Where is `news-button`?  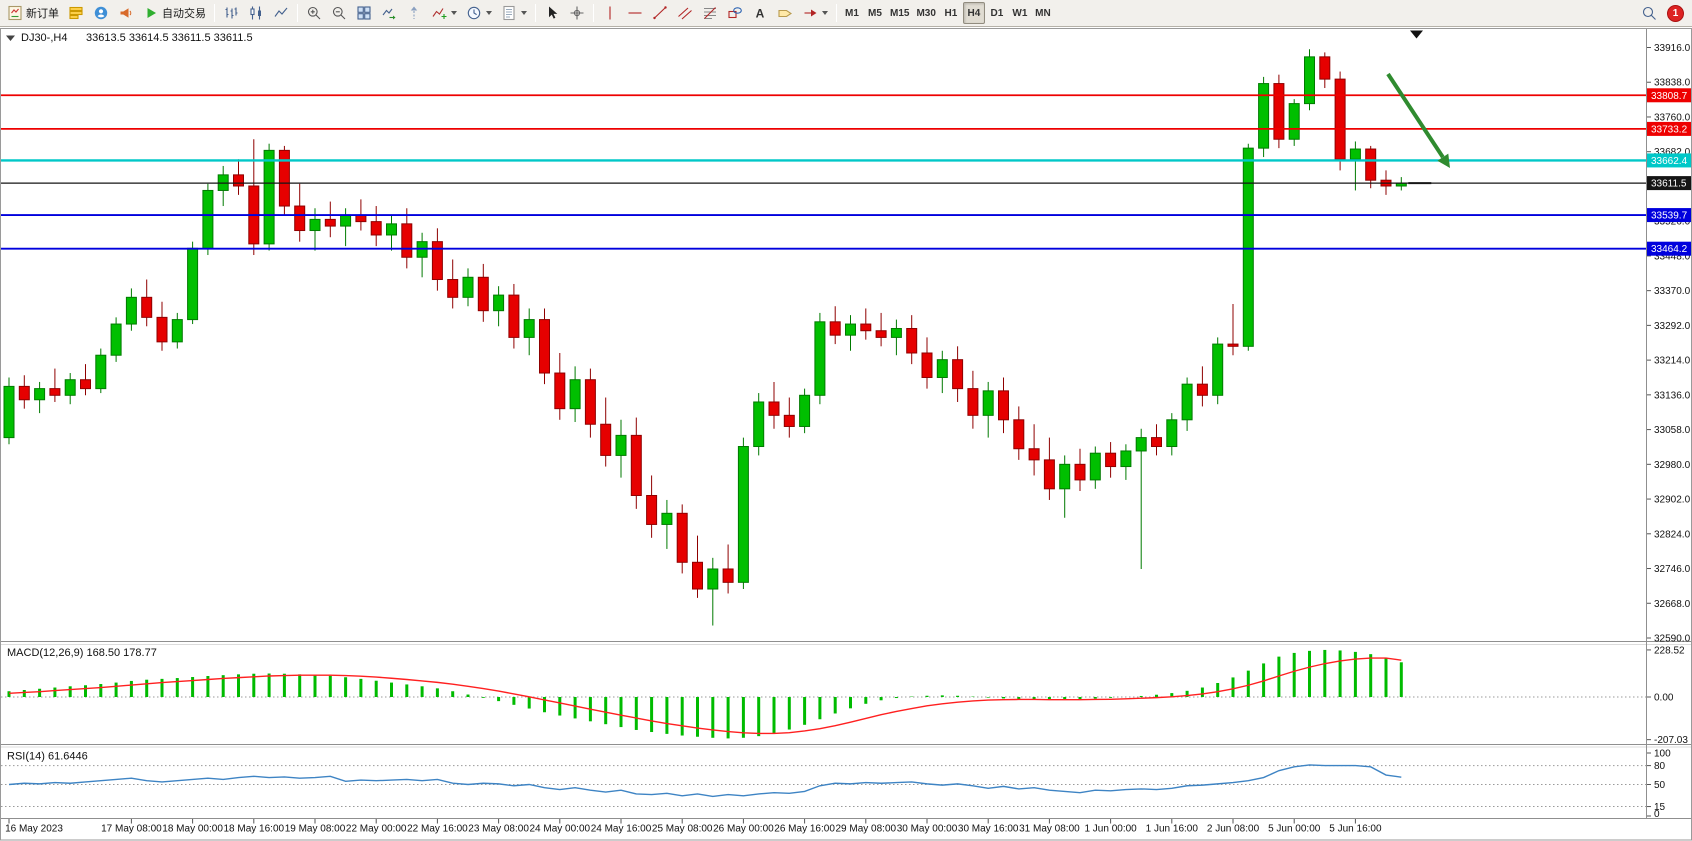 news-button is located at coordinates (126, 13).